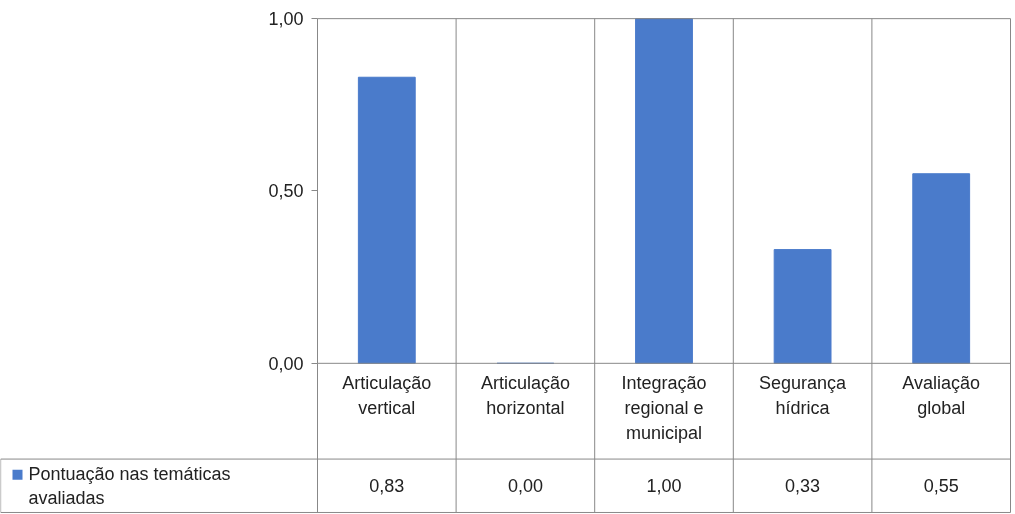 This screenshot has height=514, width=1015. Describe the element at coordinates (525, 396) in the screenshot. I see `x-tick-label: Articulação horizontal` at that location.